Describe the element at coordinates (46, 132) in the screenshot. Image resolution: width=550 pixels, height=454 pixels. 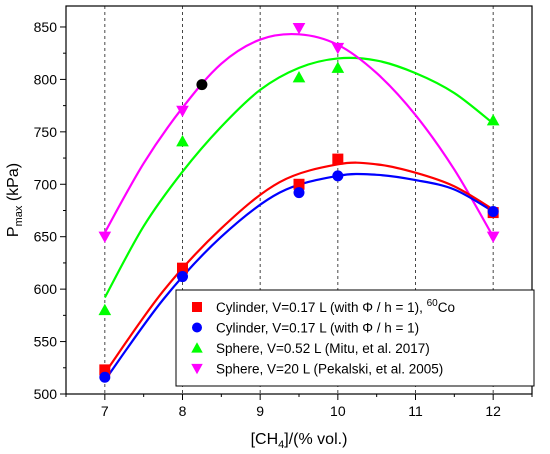
I see `y-tick-label-750: 750` at that location.